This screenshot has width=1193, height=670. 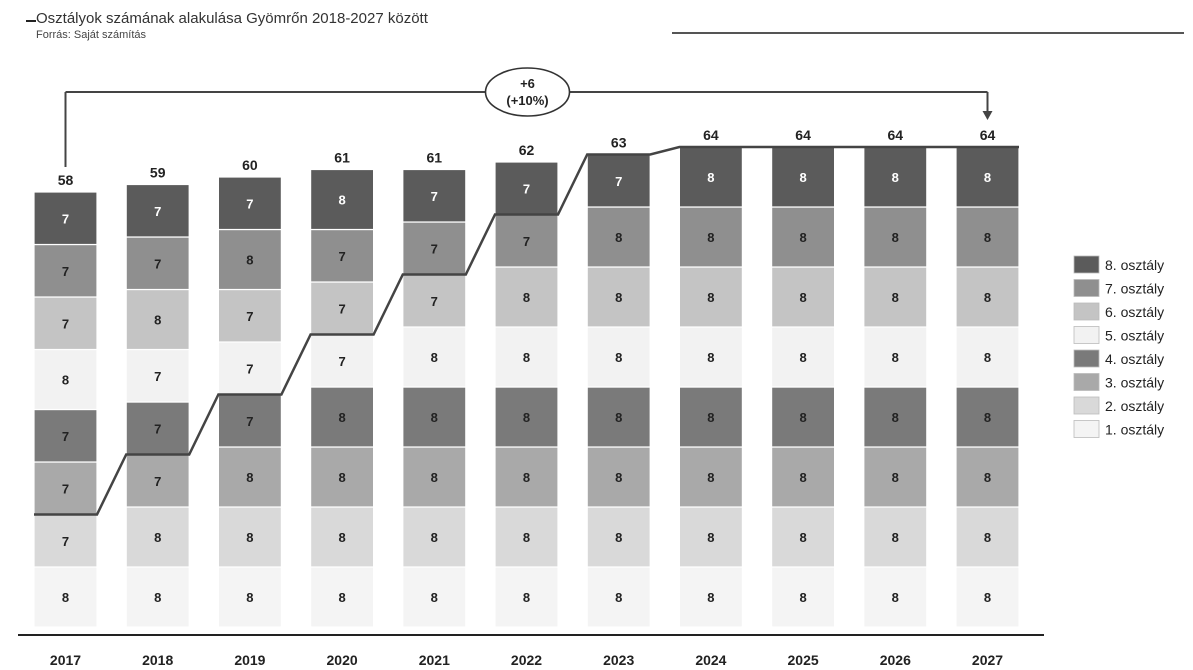 I want to click on total-label: 63, so click(x=619, y=143).